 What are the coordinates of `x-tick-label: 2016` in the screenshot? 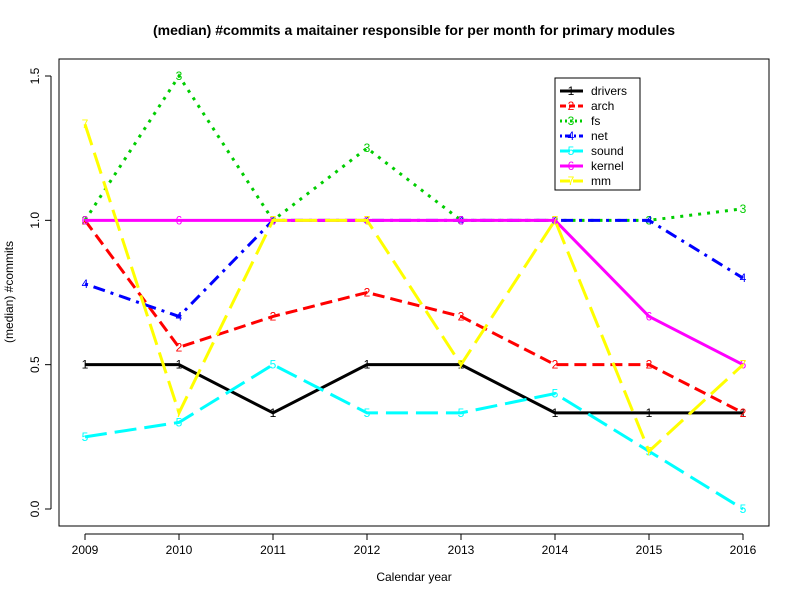 It's located at (743, 550).